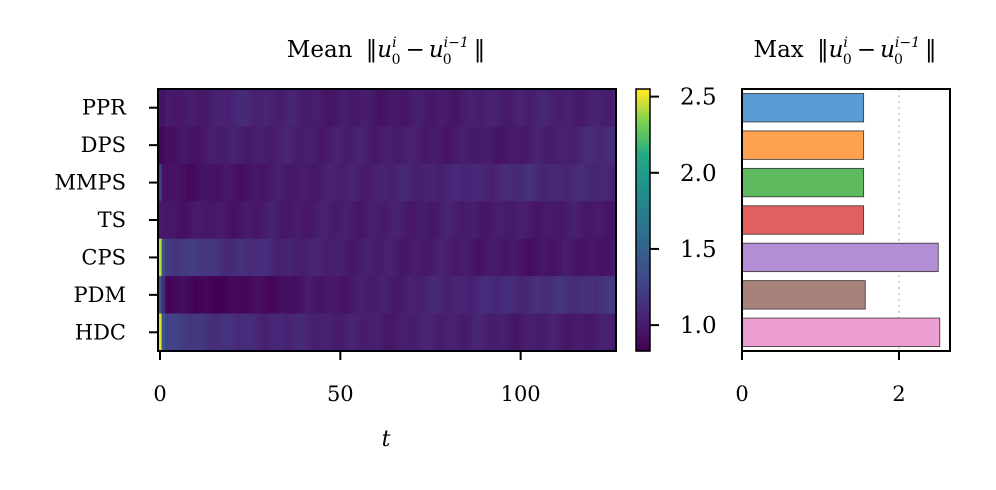  What do you see at coordinates (698, 326) in the screenshot?
I see `colorbar-tick-label: 1.0` at bounding box center [698, 326].